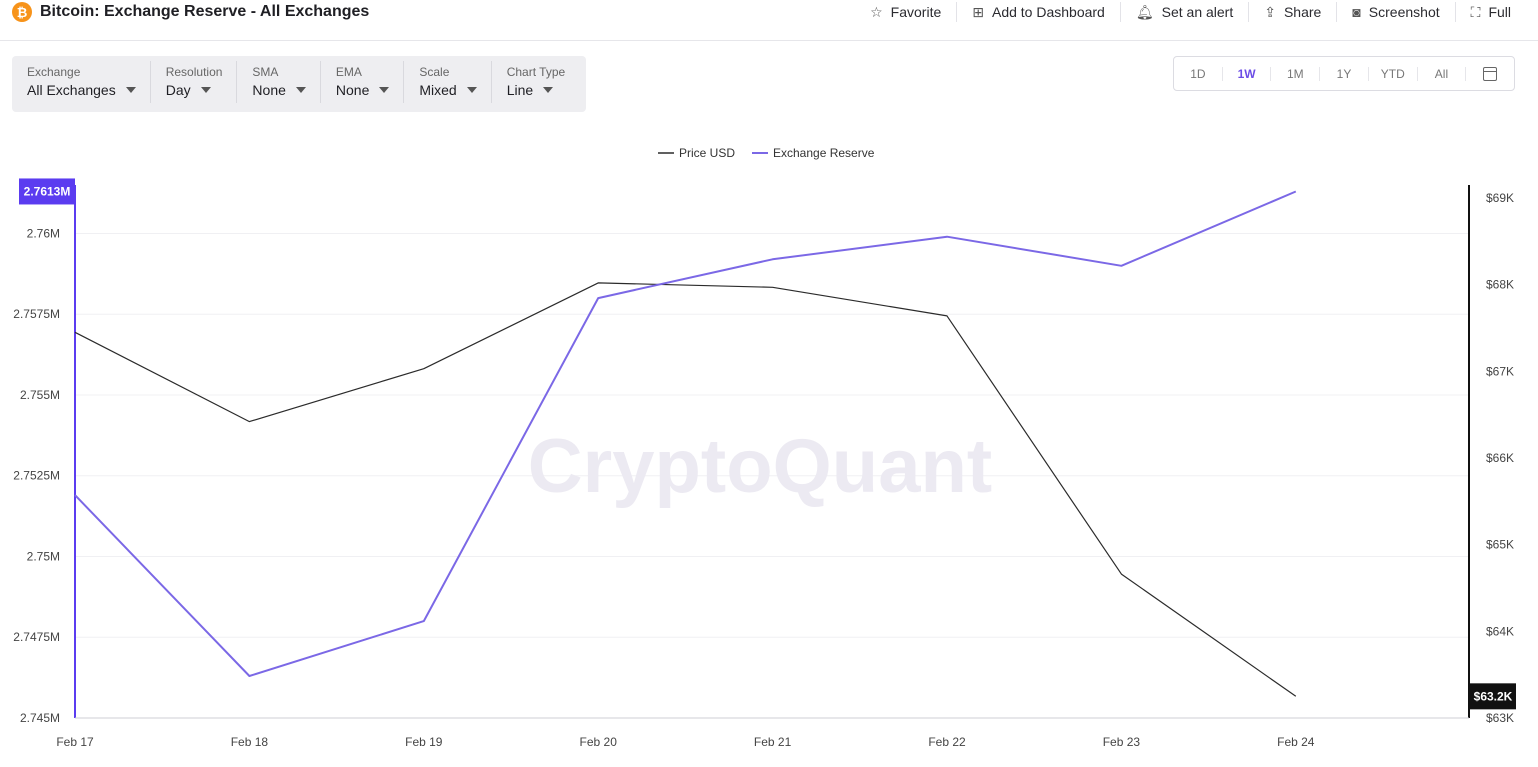 The image size is (1538, 767). I want to click on set-alert-button: 🔔︎ Set an alert, so click(1183, 12).